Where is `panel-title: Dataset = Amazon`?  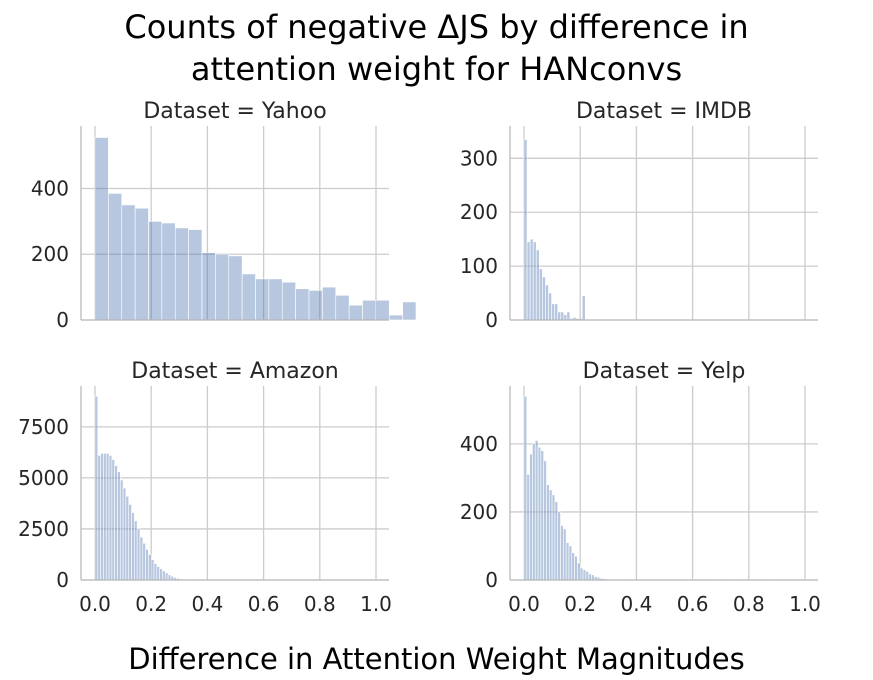
panel-title: Dataset = Amazon is located at coordinates (235, 371).